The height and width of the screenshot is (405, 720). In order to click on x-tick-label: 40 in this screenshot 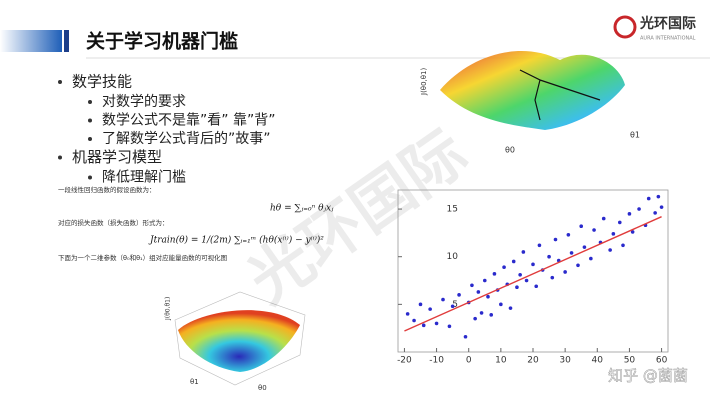, I will do `click(598, 361)`.